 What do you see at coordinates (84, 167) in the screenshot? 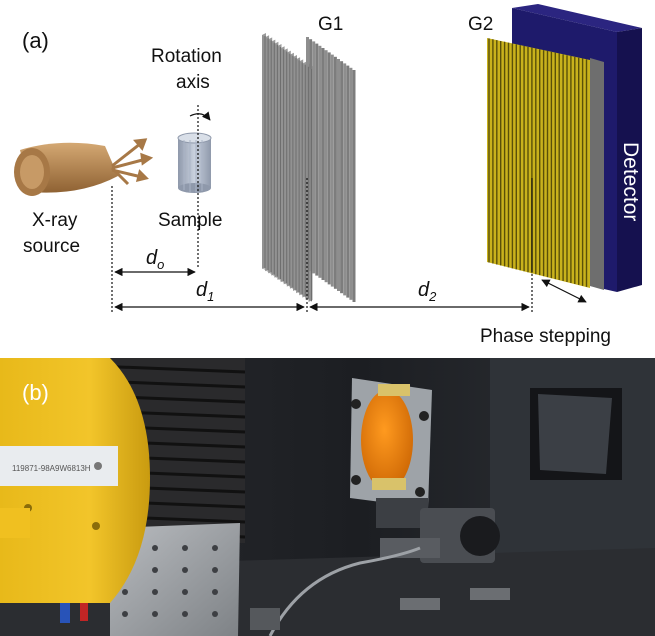
I see `xray-source` at bounding box center [84, 167].